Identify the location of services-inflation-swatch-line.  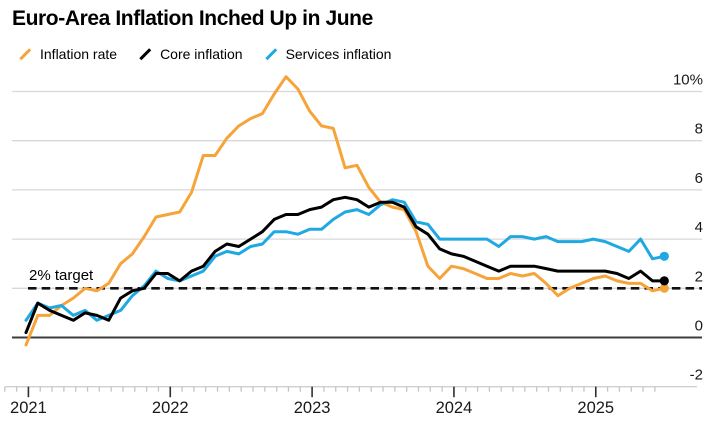
(270, 53).